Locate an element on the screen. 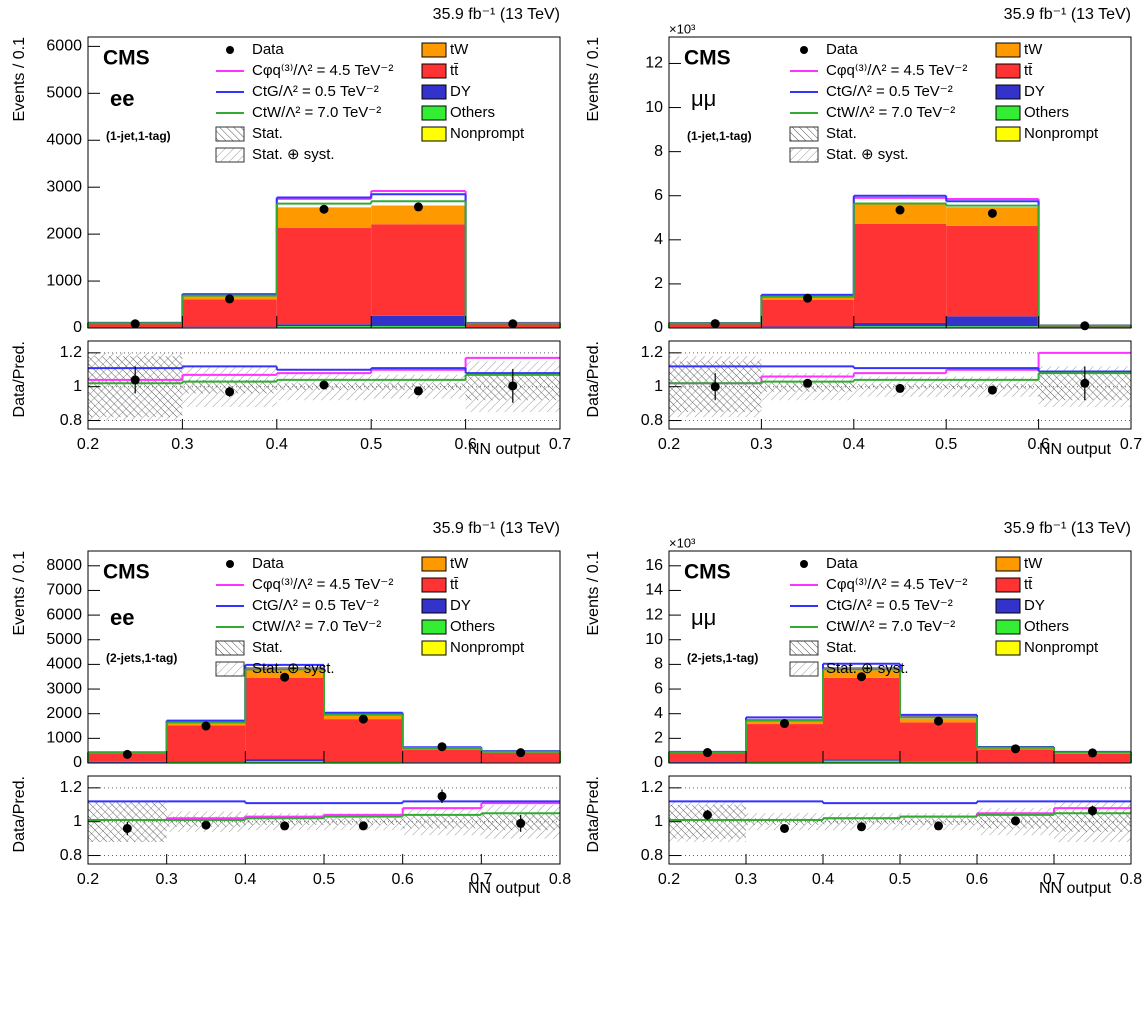 The image size is (1148, 1015). y-tick-label: 1000 is located at coordinates (64, 738).